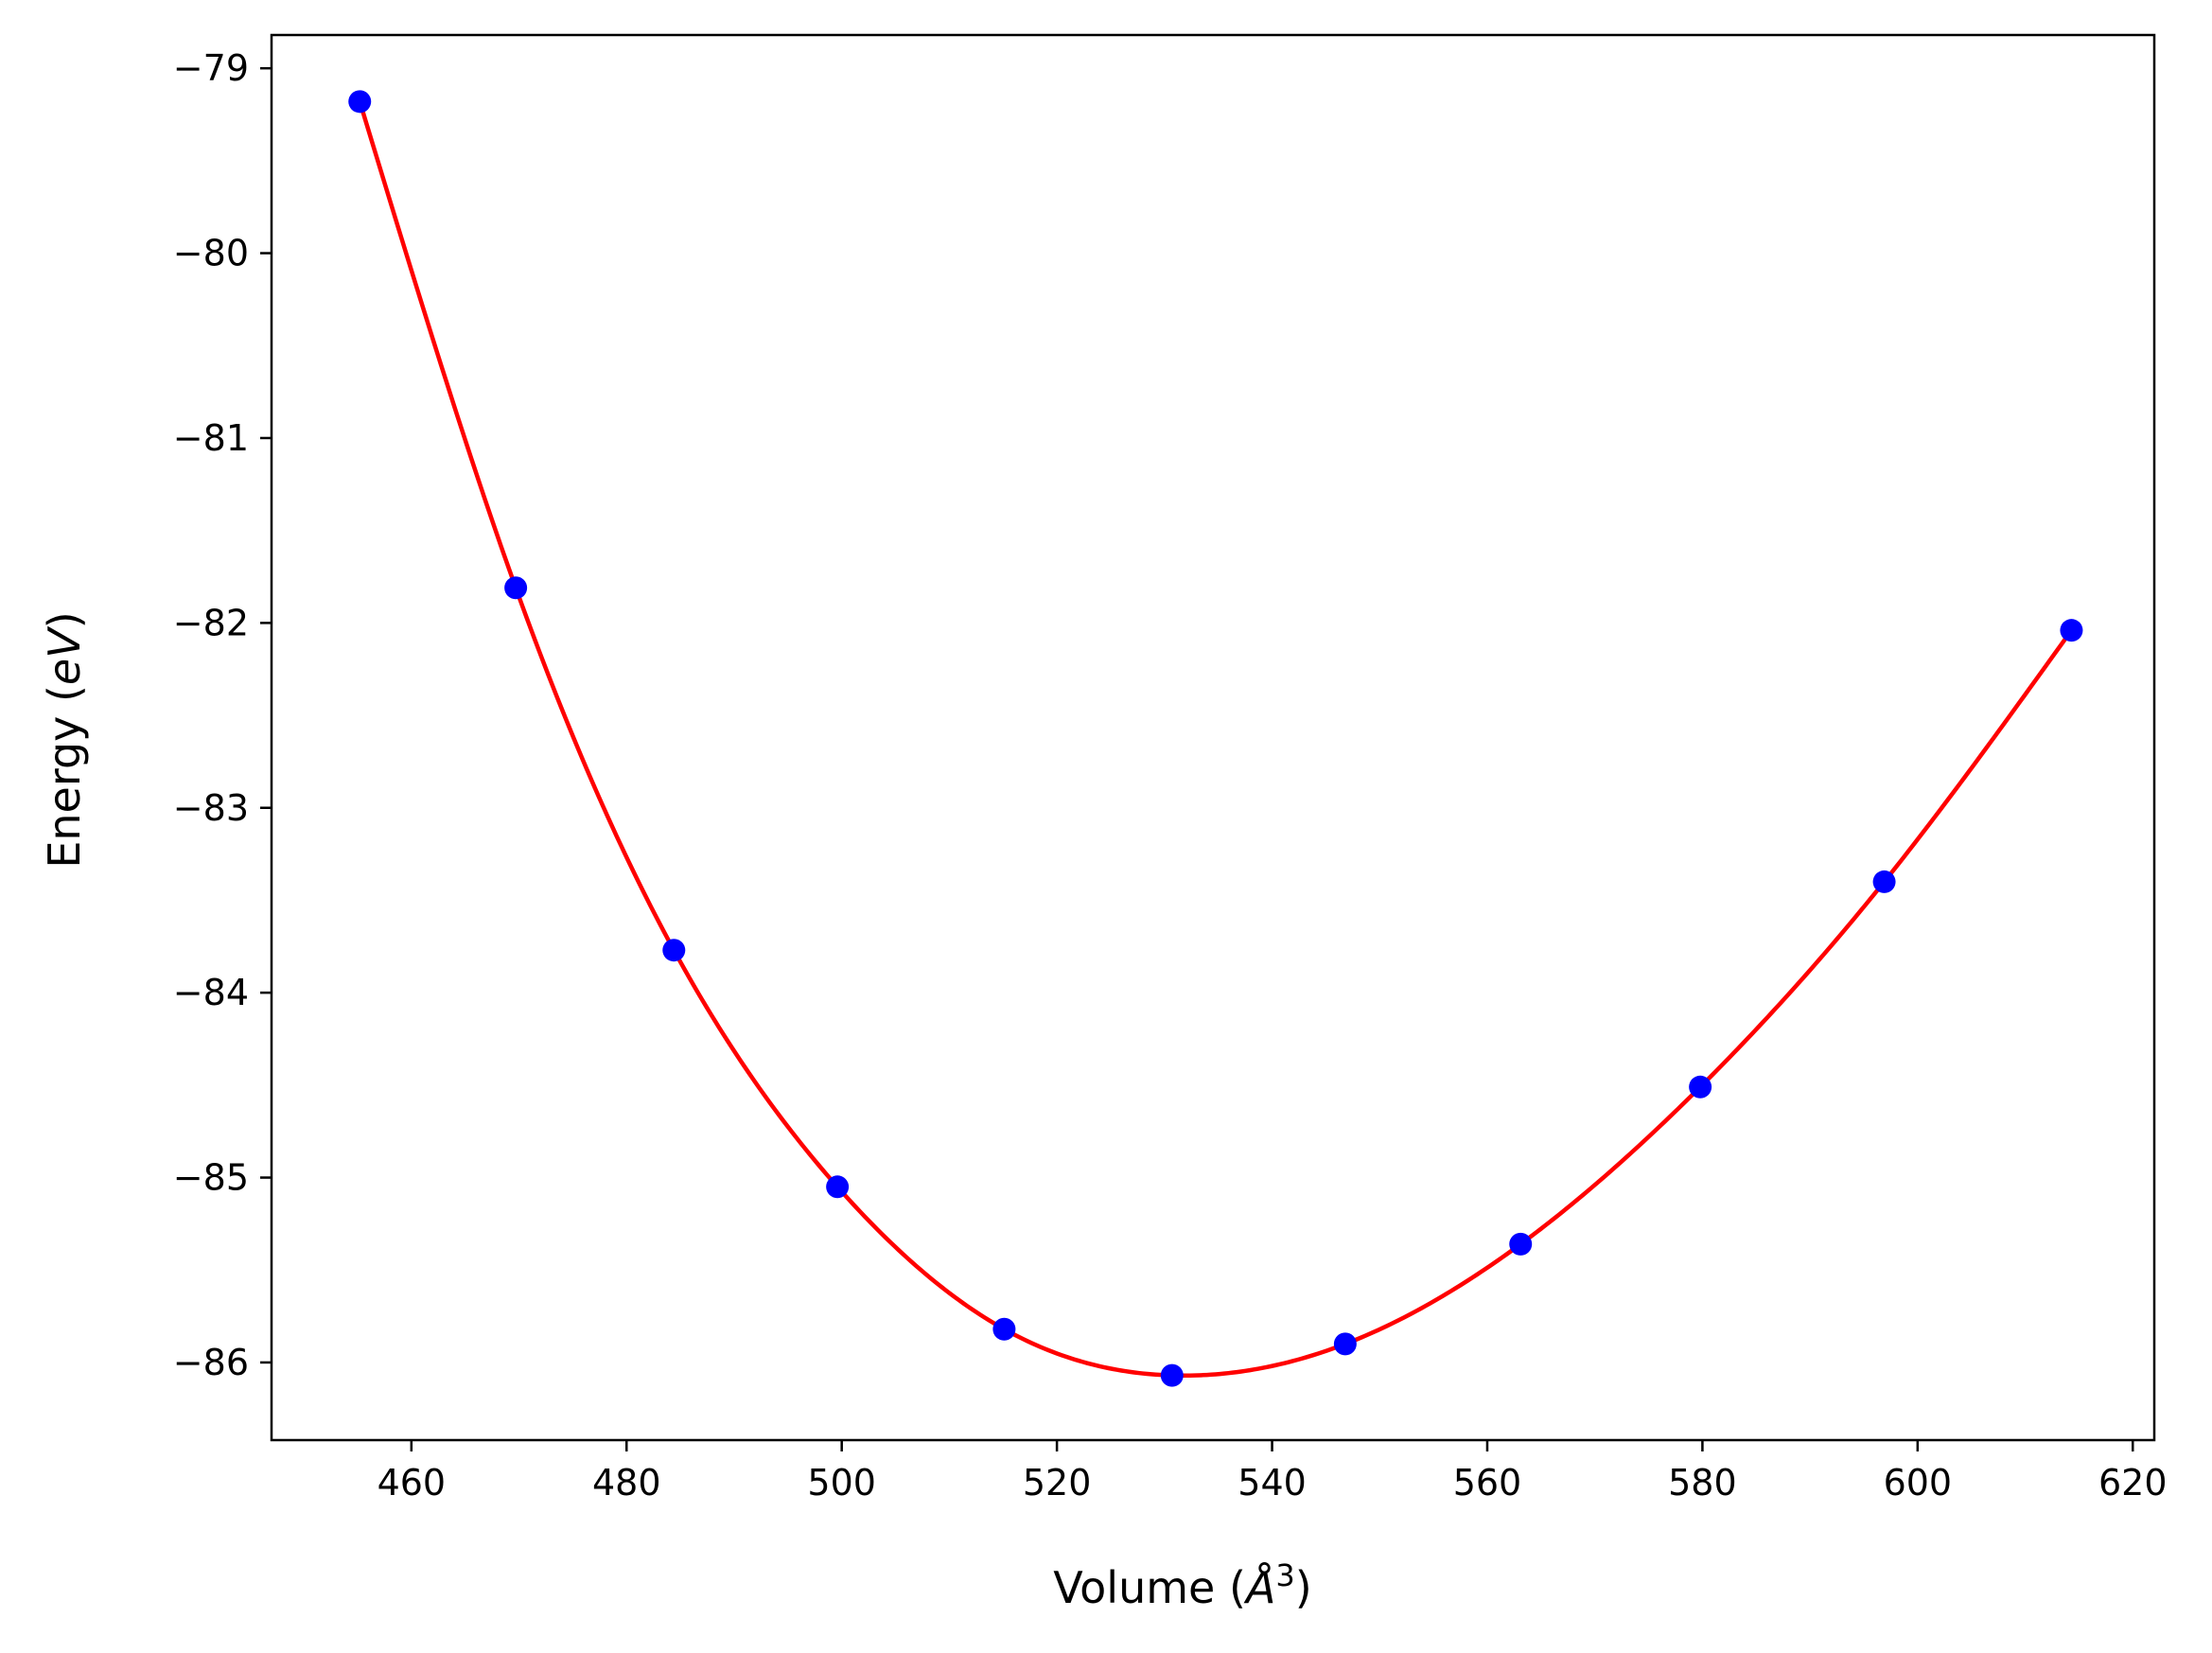 The height and width of the screenshot is (1653, 2212). I want to click on y-axis-label: Energy (eV), so click(65, 740).